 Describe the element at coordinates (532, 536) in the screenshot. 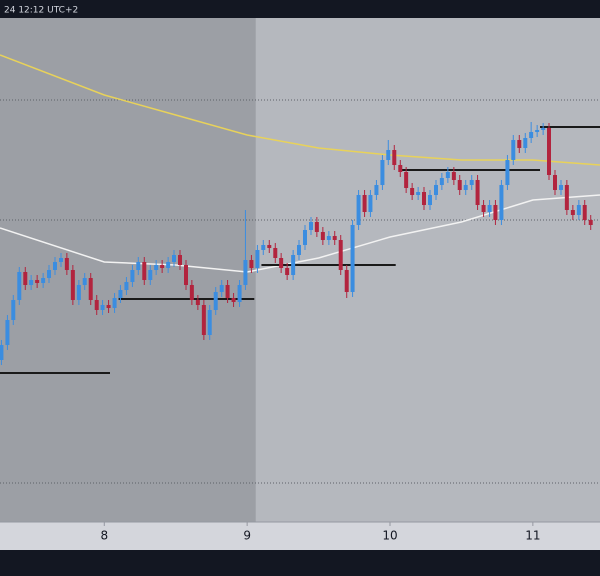

I see `x-tick-label: 11` at that location.